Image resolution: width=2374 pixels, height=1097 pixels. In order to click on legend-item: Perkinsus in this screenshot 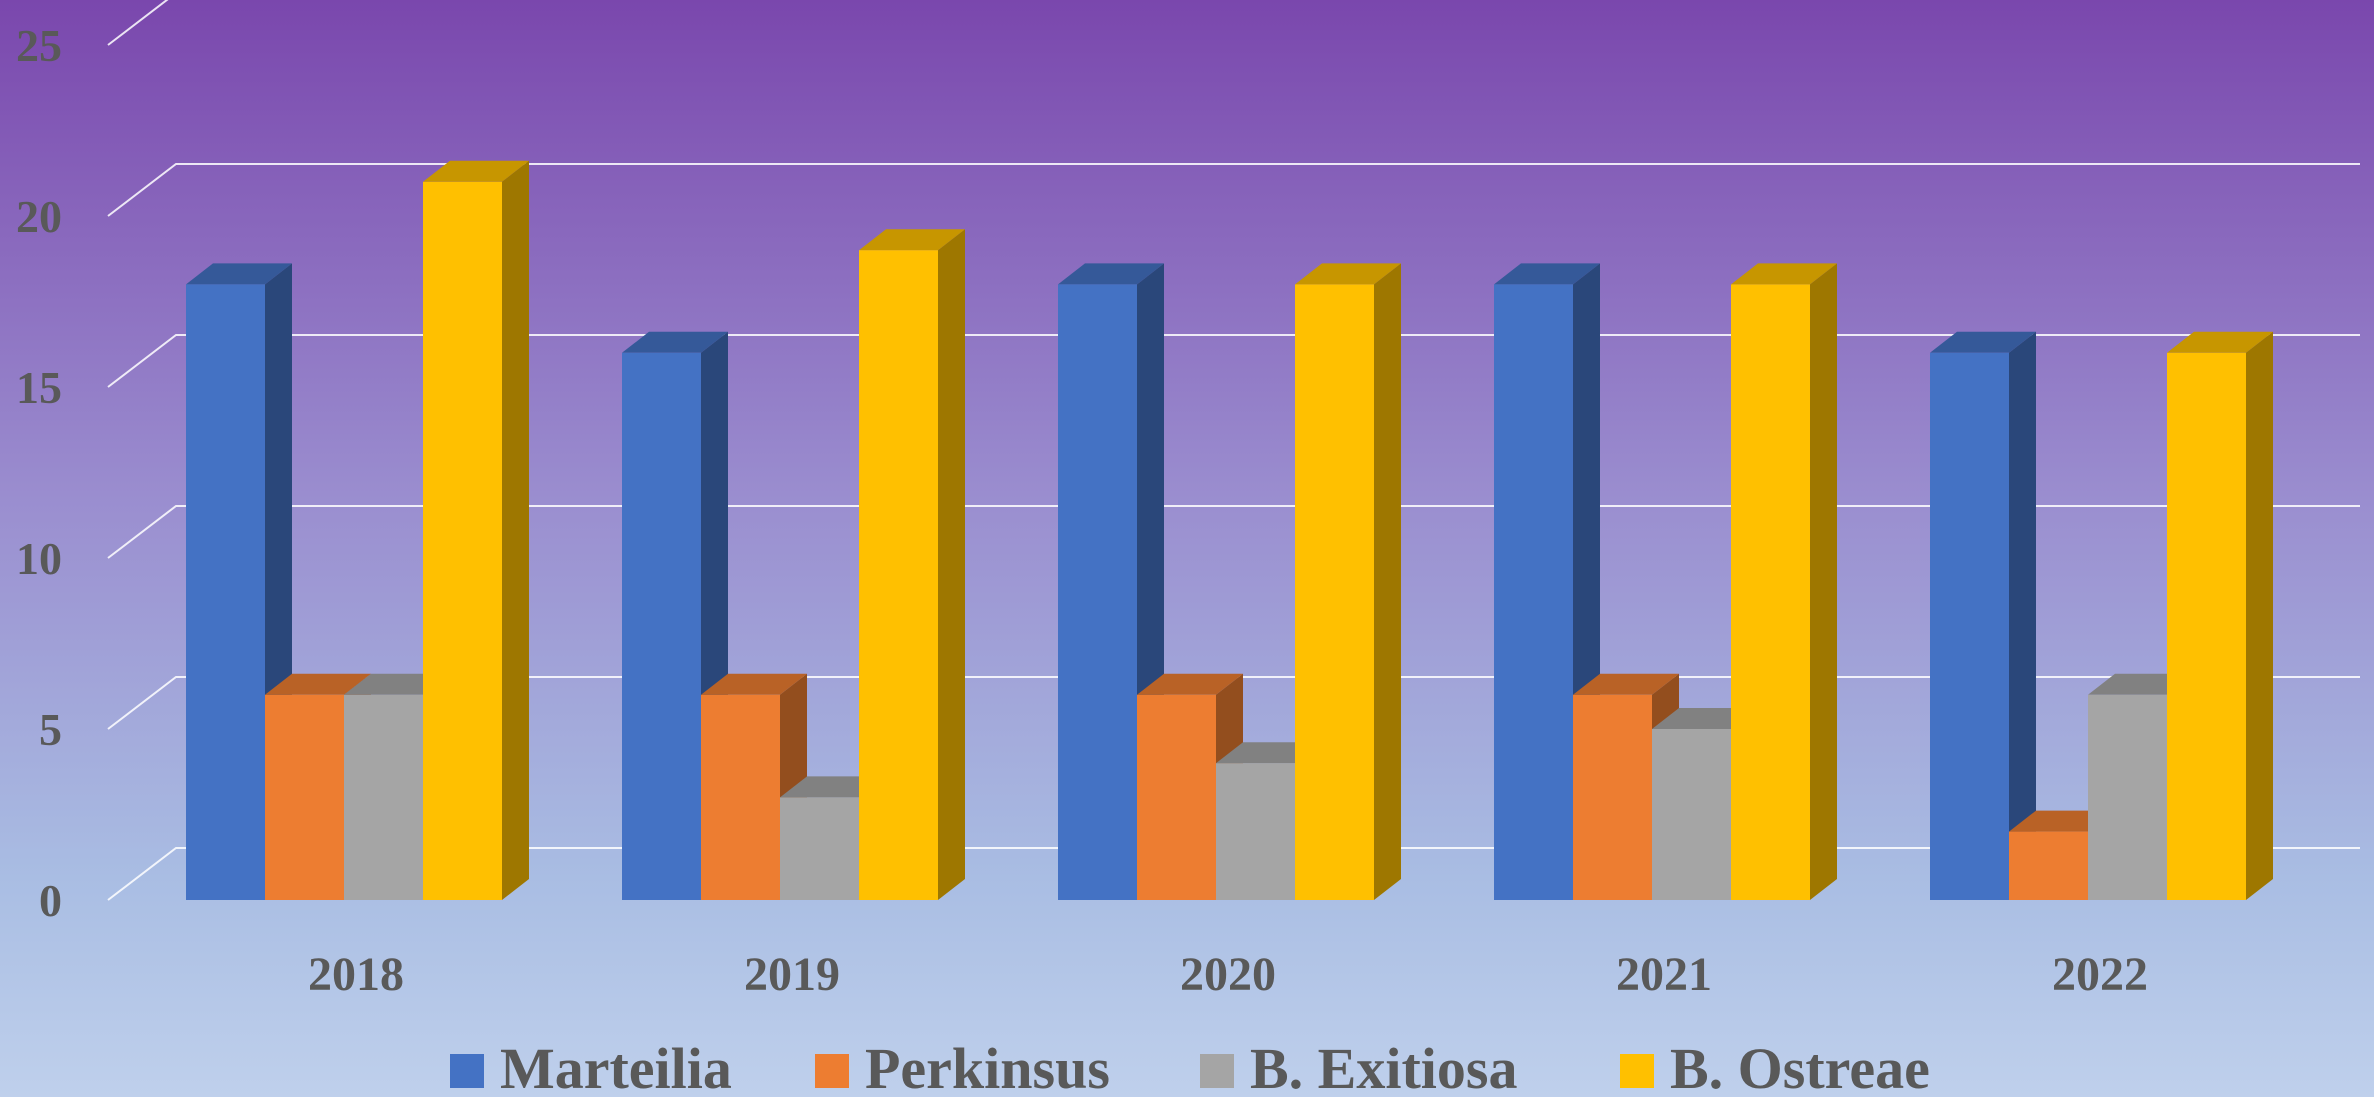, I will do `click(962, 1066)`.